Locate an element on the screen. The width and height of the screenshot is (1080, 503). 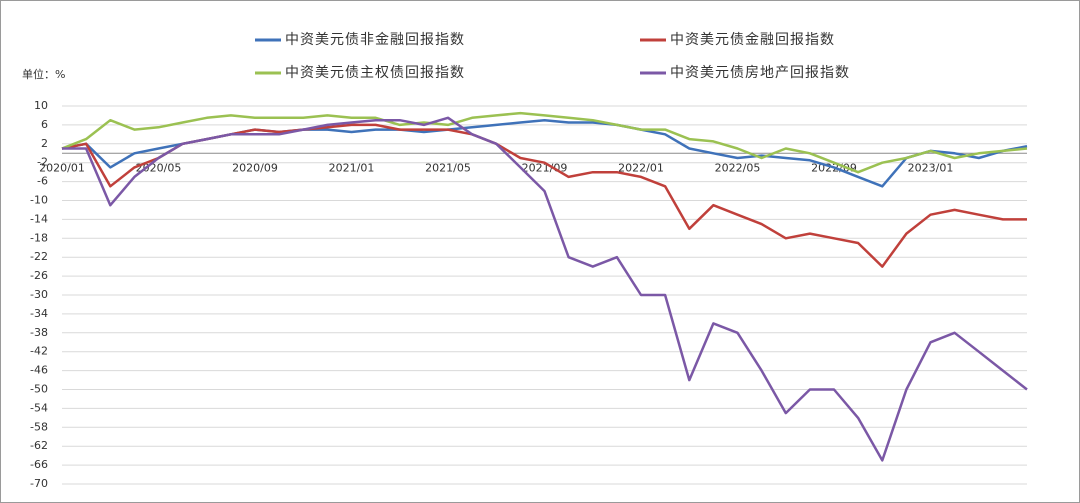
y-tick-label: -10 is located at coordinates (39, 200).